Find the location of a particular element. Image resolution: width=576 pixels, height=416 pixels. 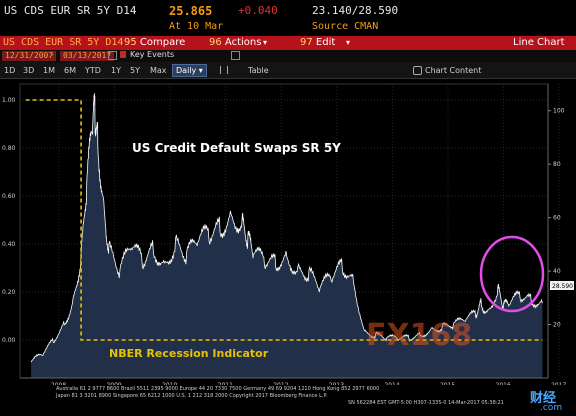

edit-menu: 97 Edit is located at coordinates (317, 43).